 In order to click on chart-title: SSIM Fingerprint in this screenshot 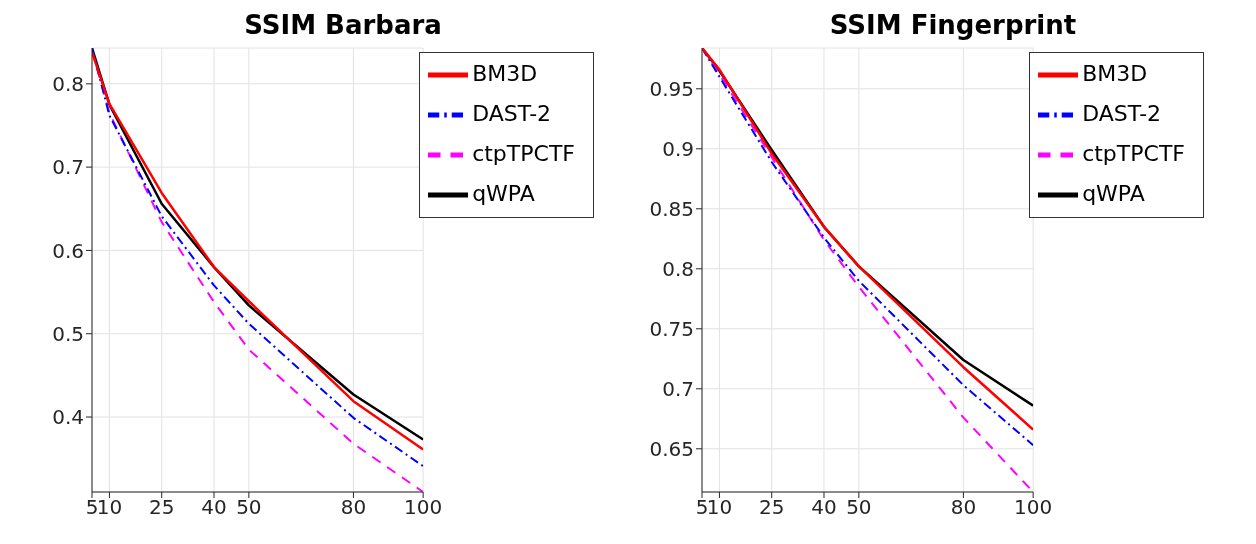, I will do `click(953, 25)`.